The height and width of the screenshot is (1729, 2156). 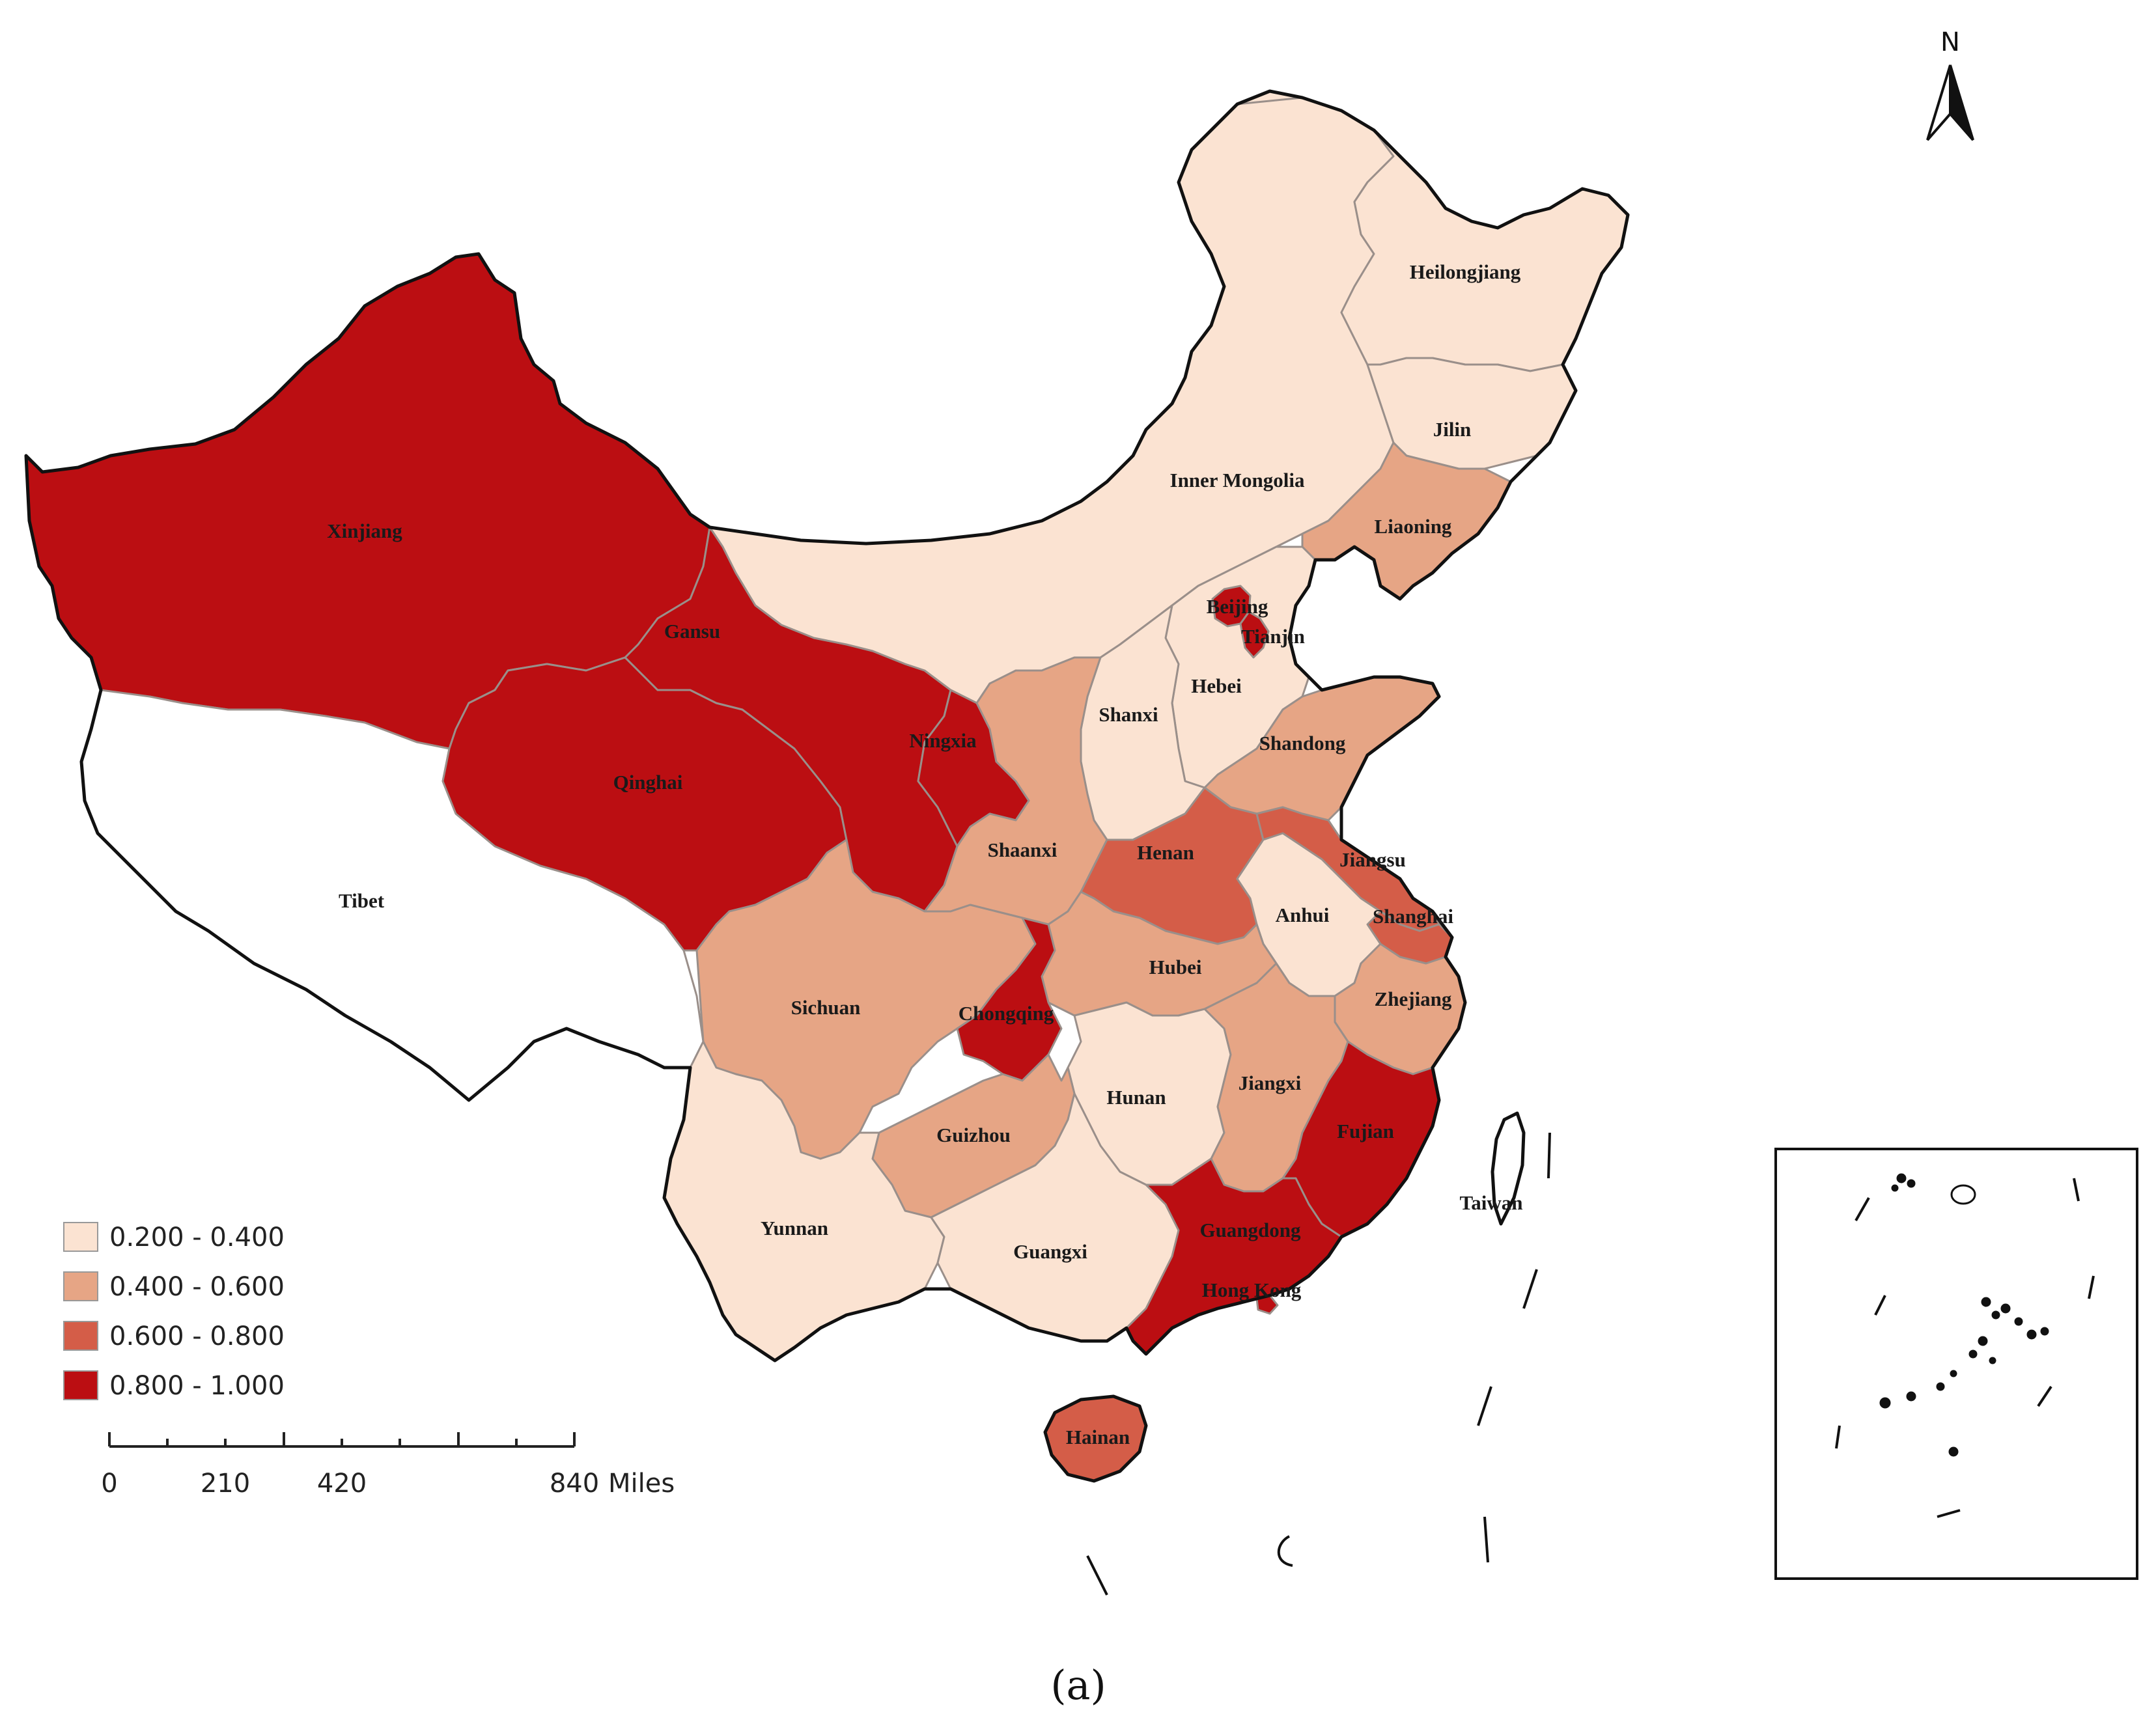 What do you see at coordinates (1007, 1014) in the screenshot?
I see `label-chongqing: Chongqing` at bounding box center [1007, 1014].